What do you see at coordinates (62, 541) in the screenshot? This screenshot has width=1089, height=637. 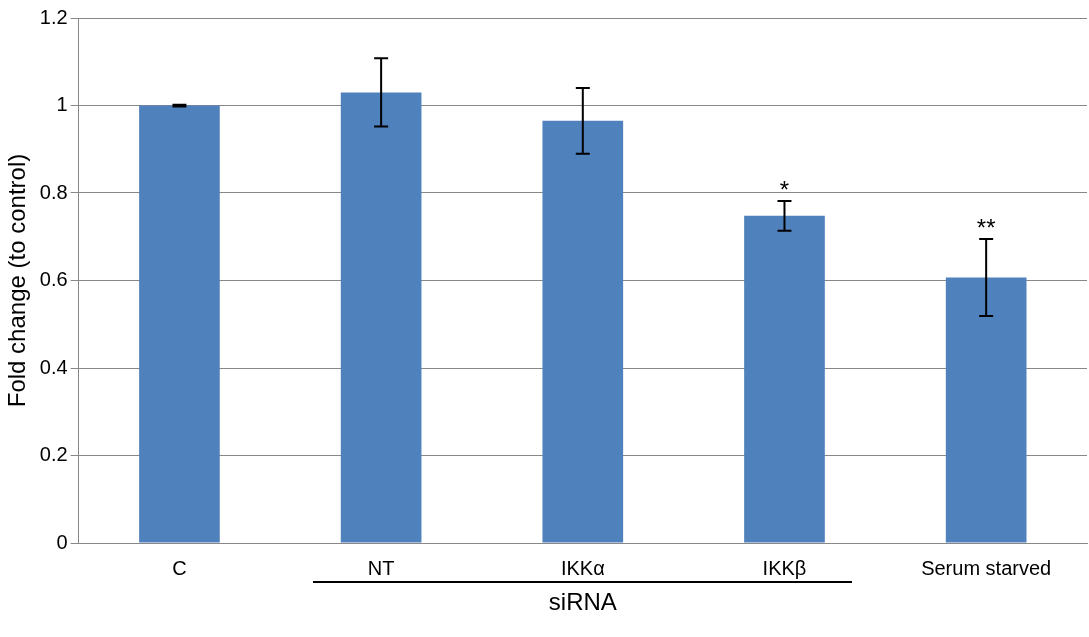 I see `y-tick-label: 0` at bounding box center [62, 541].